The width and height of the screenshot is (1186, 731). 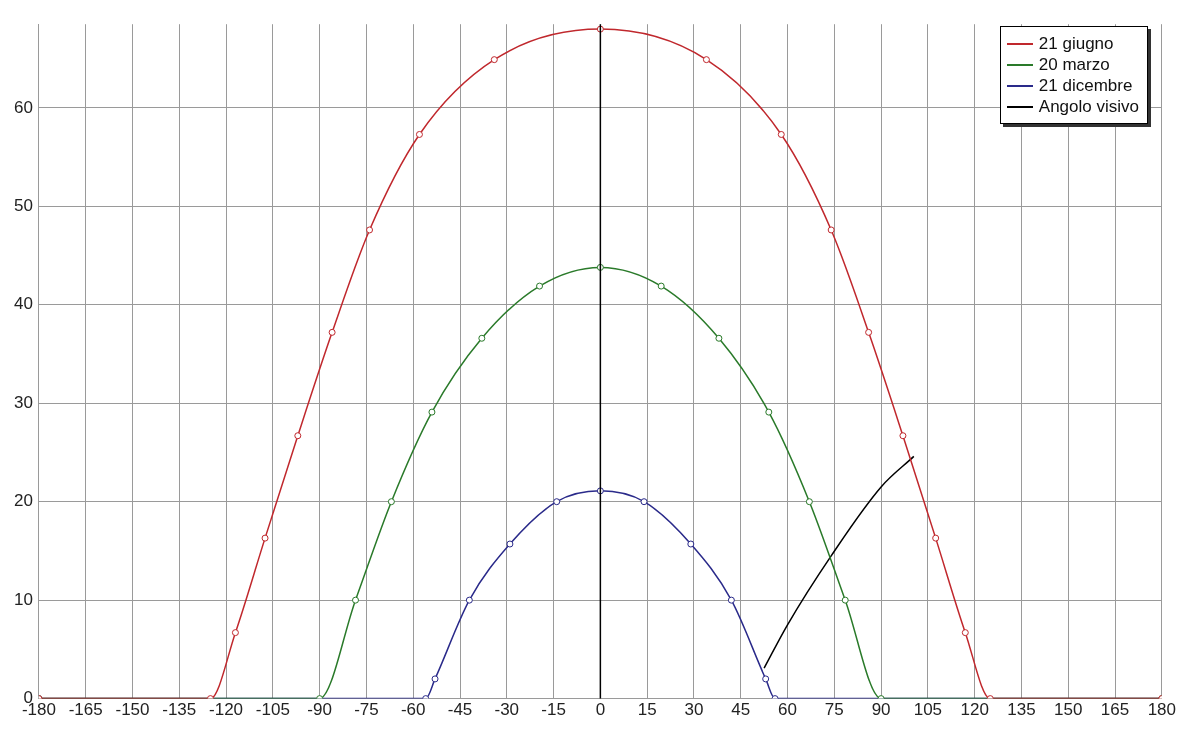 What do you see at coordinates (1085, 85) in the screenshot?
I see `legend-label: 21 dicembre` at bounding box center [1085, 85].